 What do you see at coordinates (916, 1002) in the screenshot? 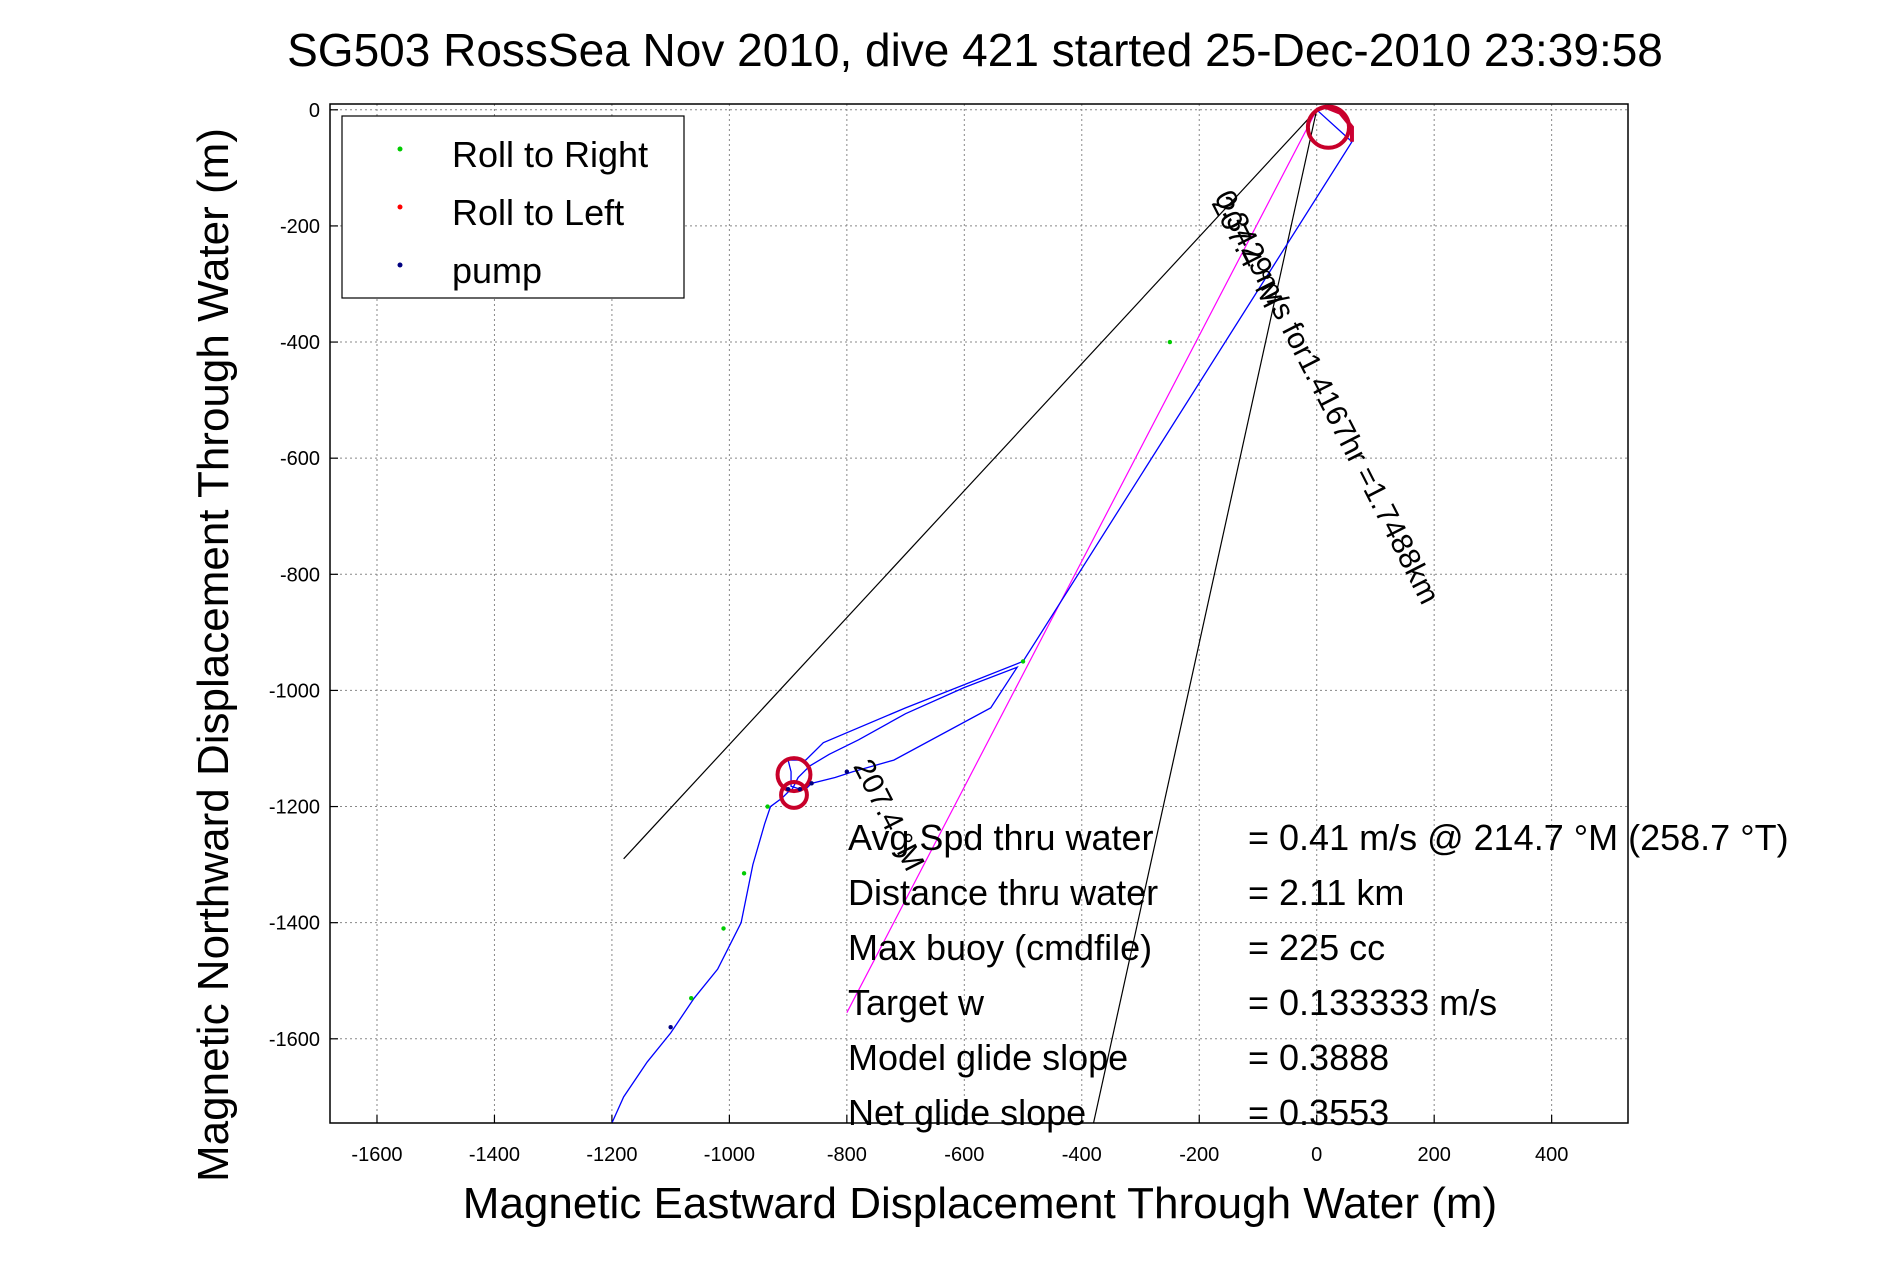
I see `annotation-label: Target w` at bounding box center [916, 1002].